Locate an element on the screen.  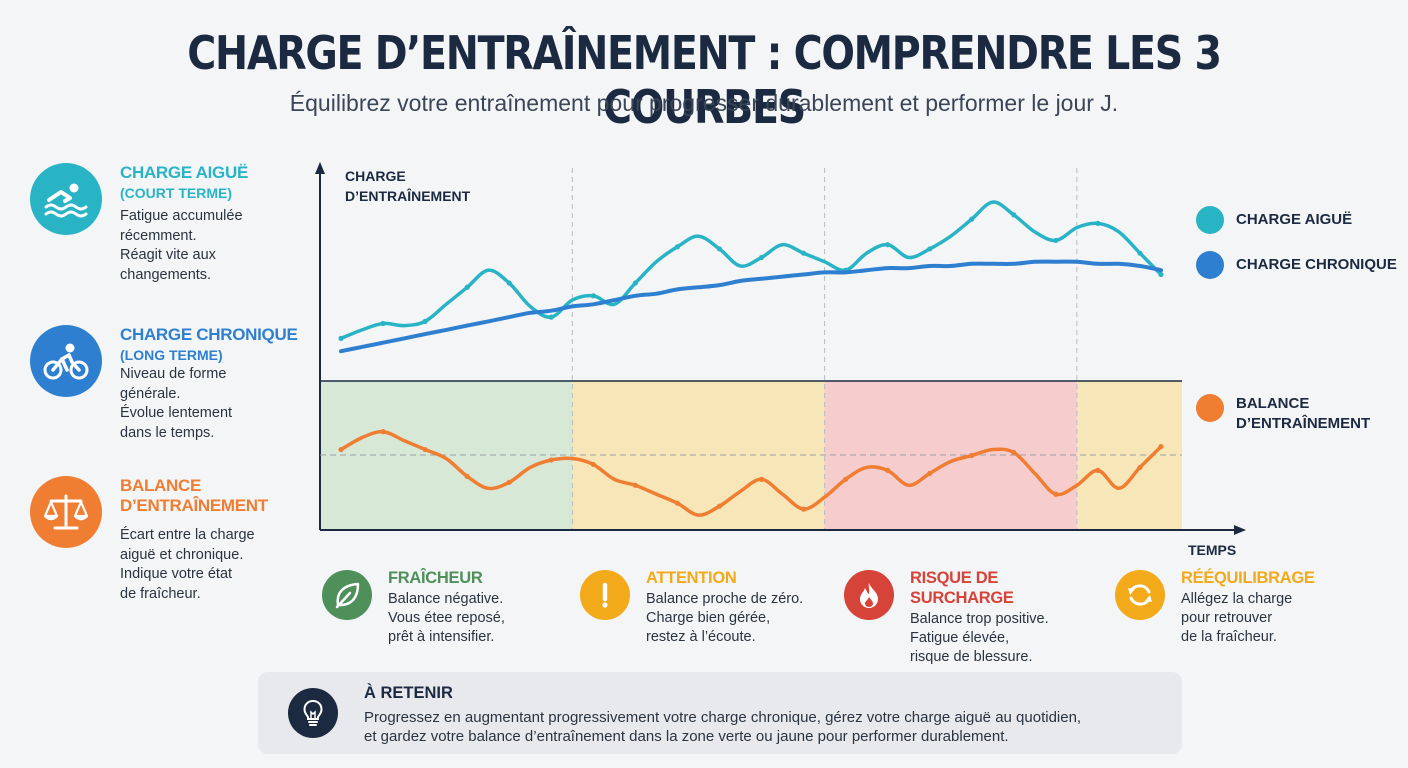
leaf-icon is located at coordinates (347, 595).